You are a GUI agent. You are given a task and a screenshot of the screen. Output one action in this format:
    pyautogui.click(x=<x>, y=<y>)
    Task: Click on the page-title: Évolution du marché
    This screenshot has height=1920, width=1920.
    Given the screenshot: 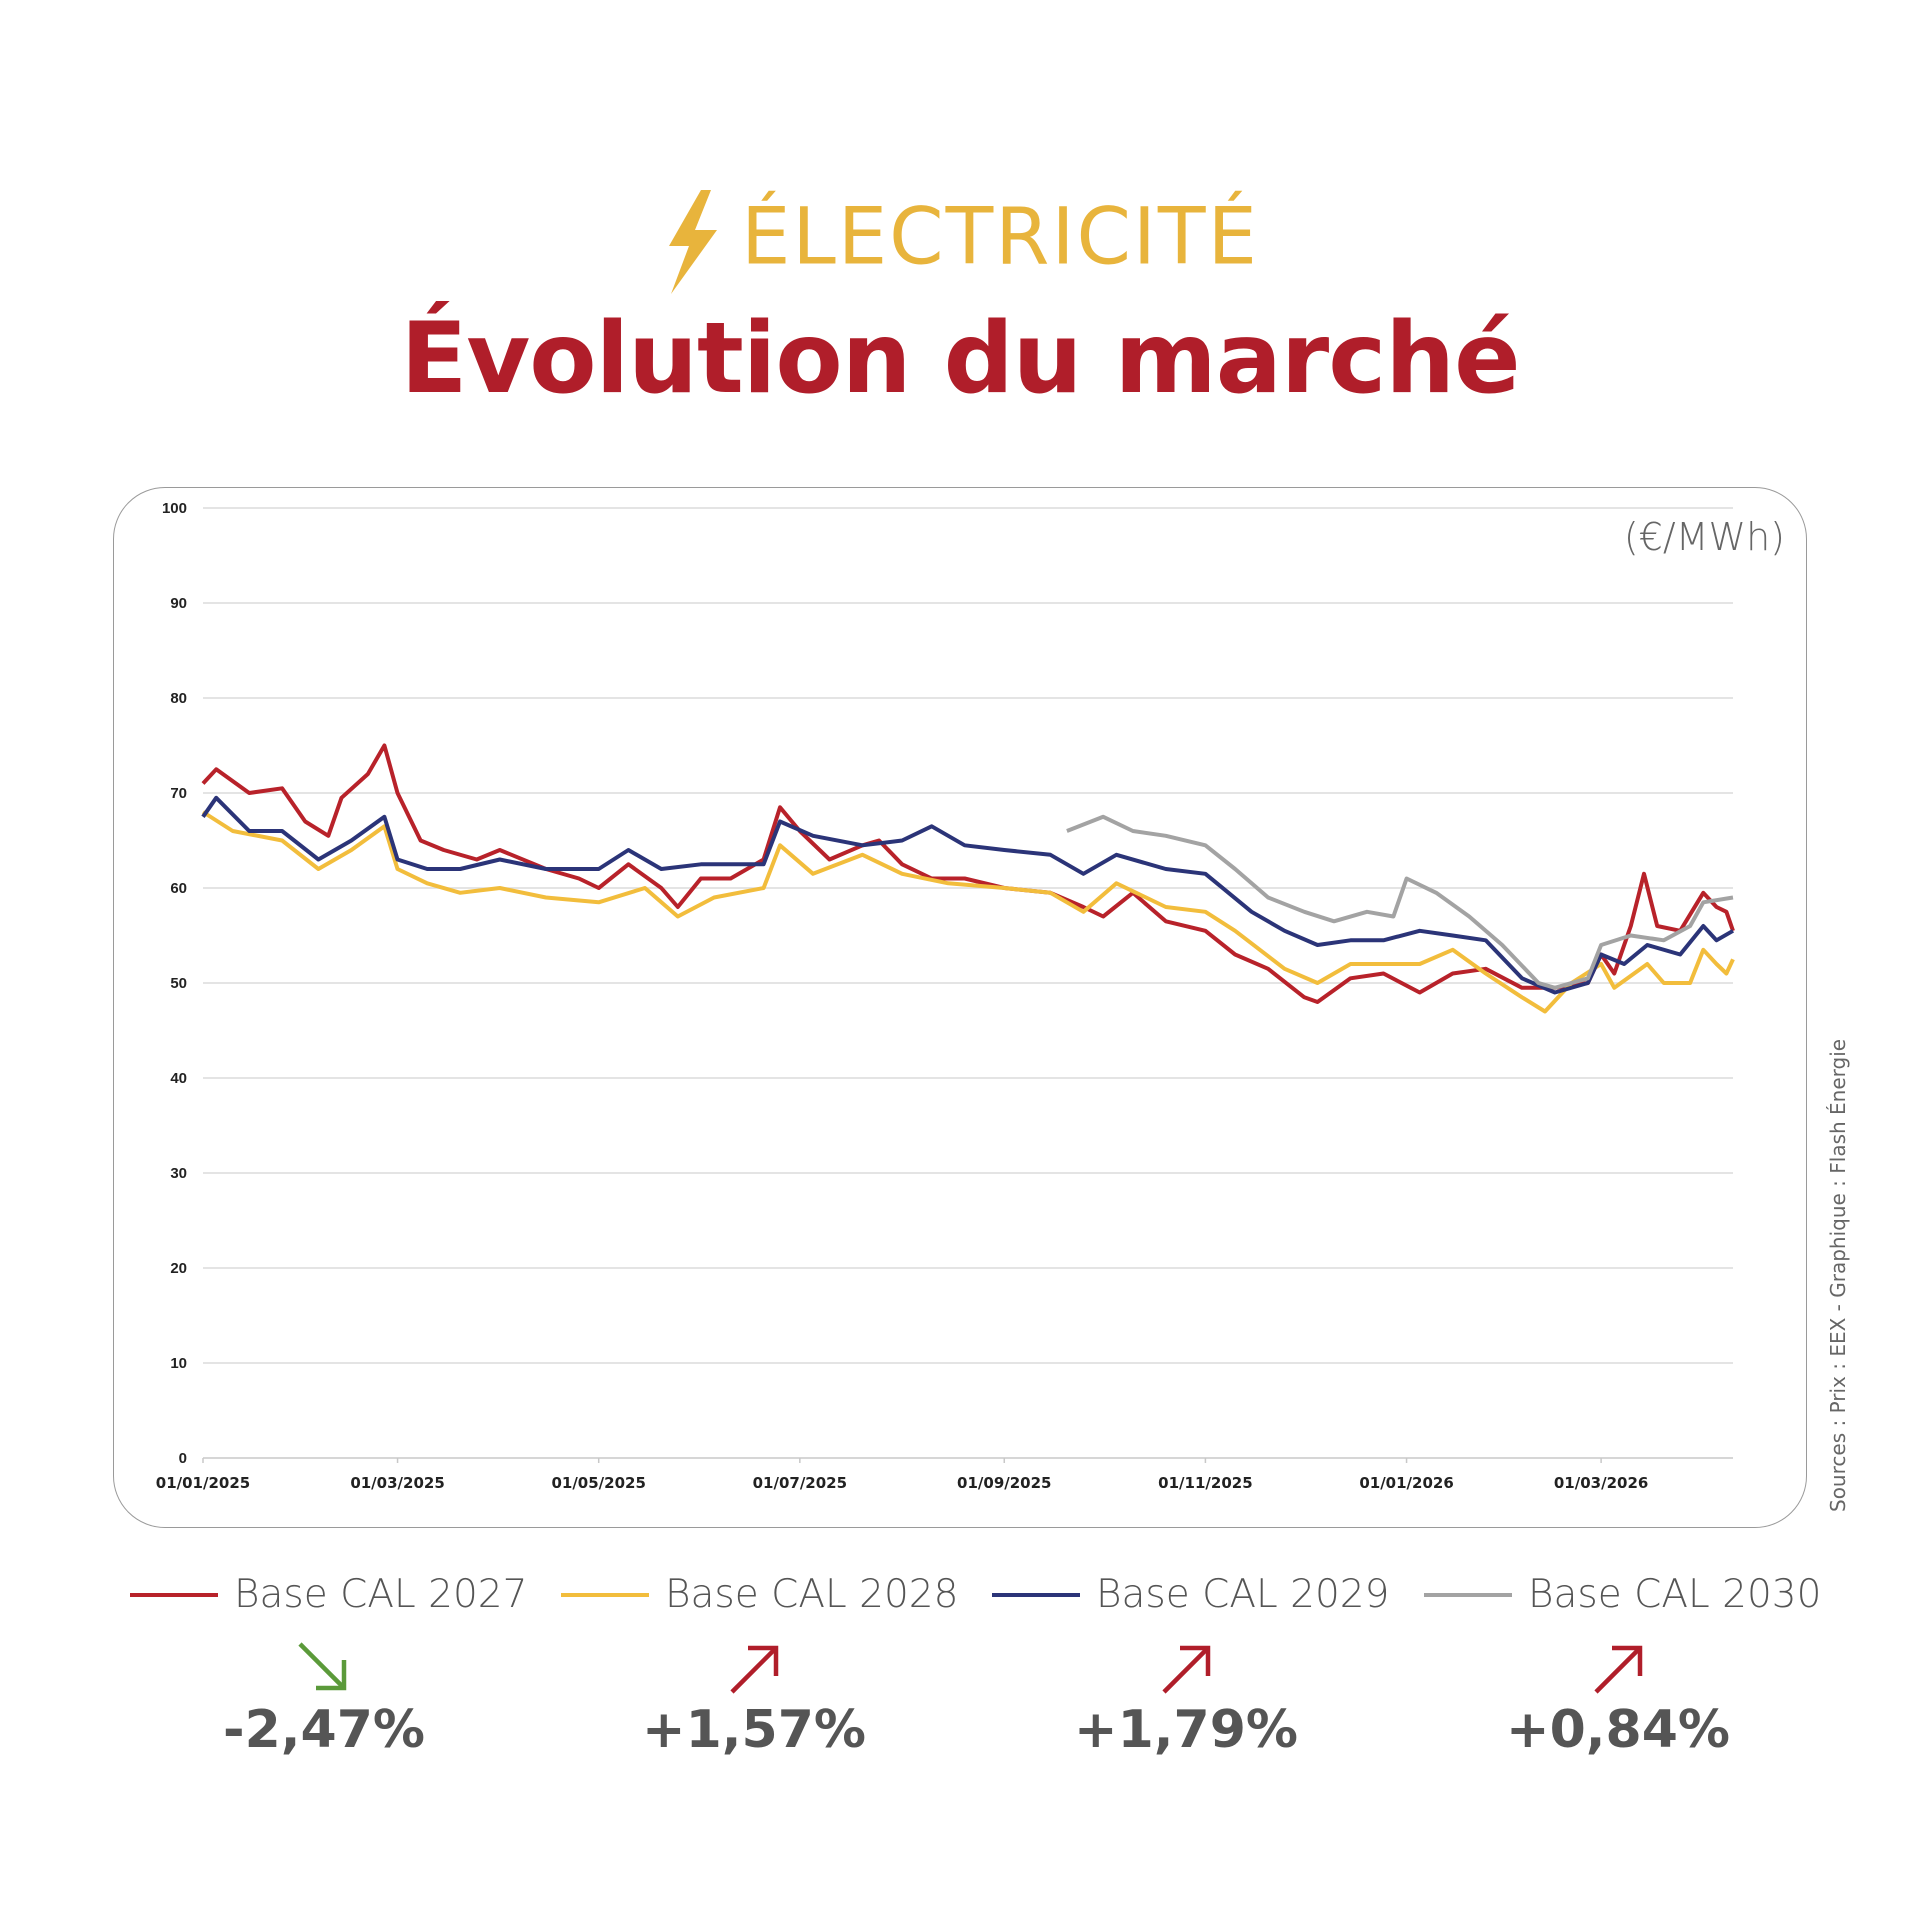 What is the action you would take?
    pyautogui.click(x=960, y=359)
    